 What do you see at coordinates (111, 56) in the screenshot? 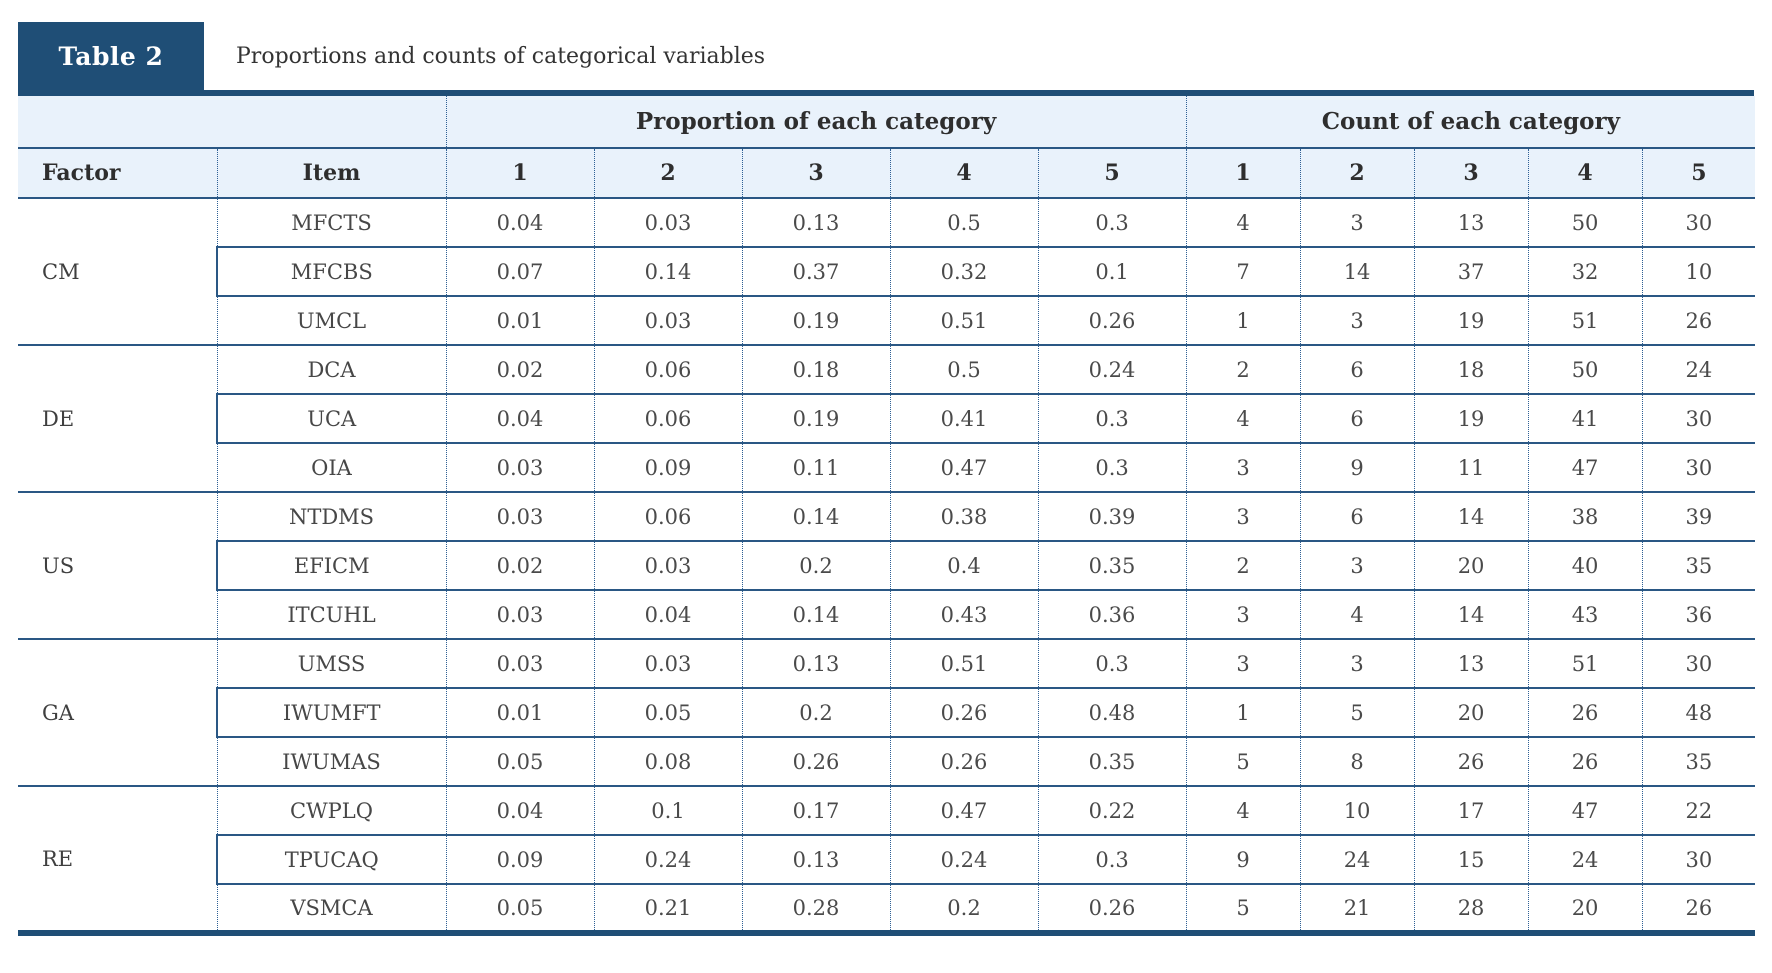
I see `table-number-badge: Table 2` at bounding box center [111, 56].